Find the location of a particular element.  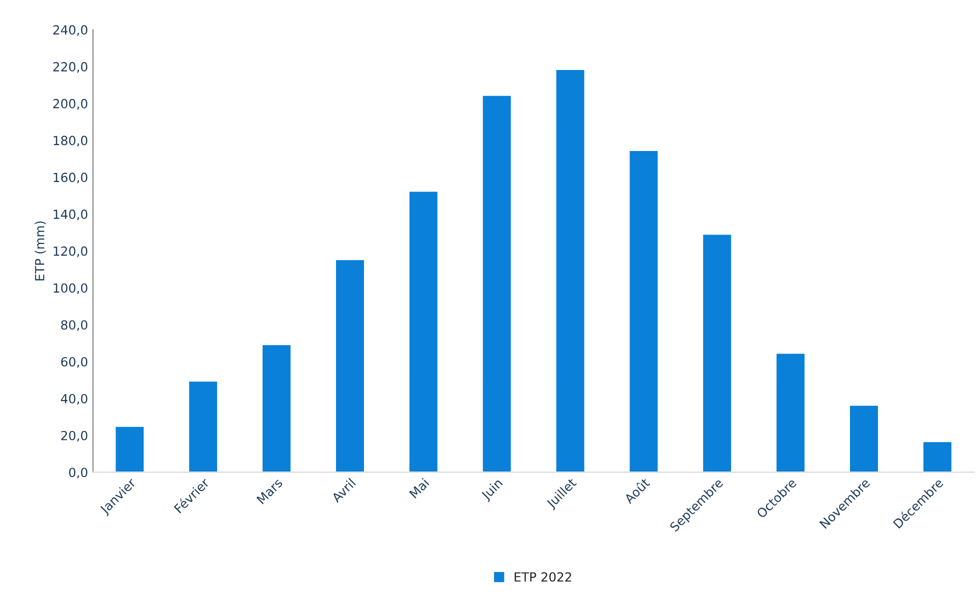

y-axis-title: ETP (mm) is located at coordinates (40, 250).